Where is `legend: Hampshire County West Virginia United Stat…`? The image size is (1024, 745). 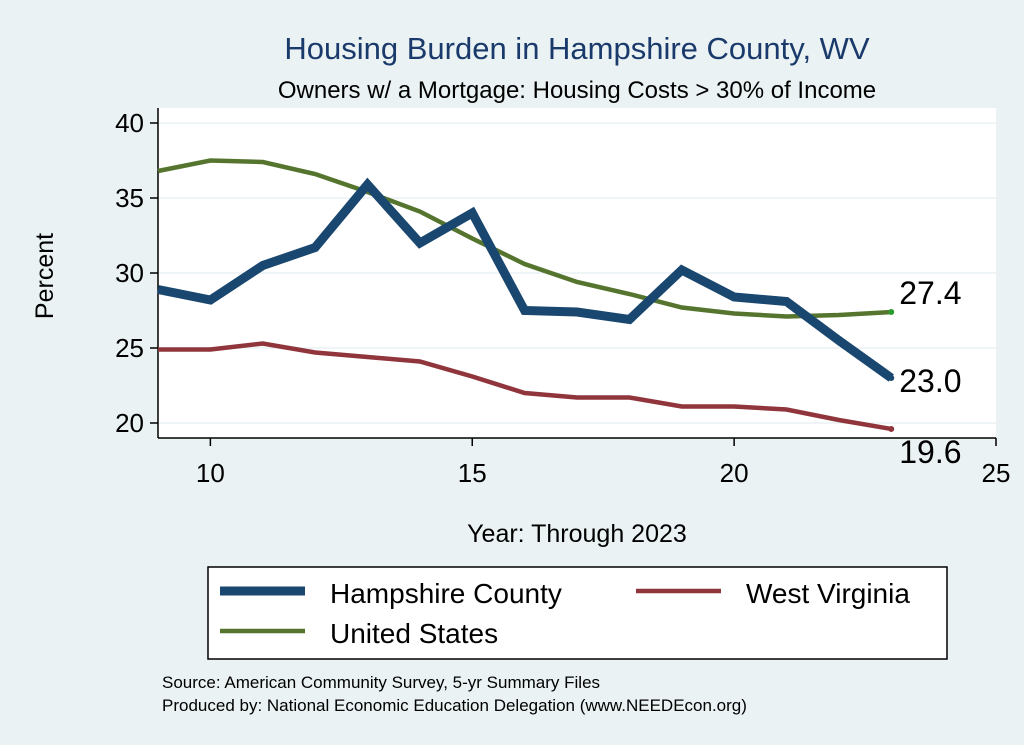 legend: Hampshire County West Virginia United Stat… is located at coordinates (577, 613).